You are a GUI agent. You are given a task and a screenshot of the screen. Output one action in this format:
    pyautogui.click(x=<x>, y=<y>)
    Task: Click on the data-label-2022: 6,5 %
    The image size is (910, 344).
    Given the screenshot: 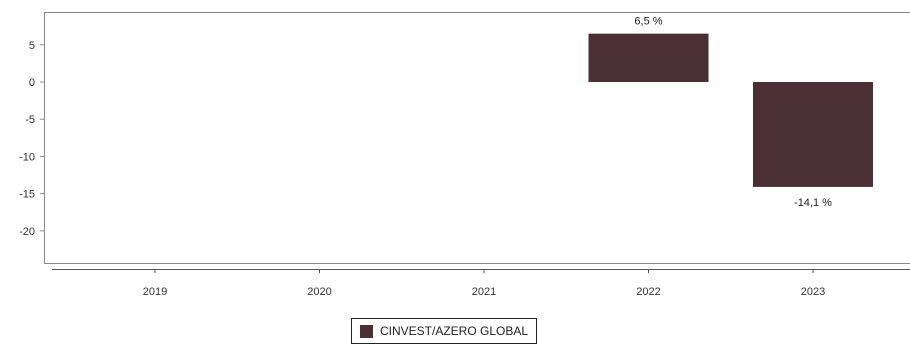 What is the action you would take?
    pyautogui.click(x=648, y=22)
    